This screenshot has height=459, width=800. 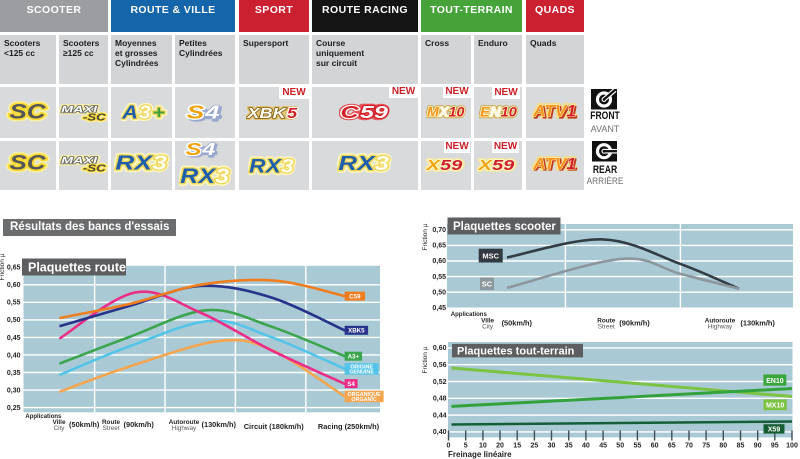 I want to click on svg-text: 0,52, so click(x=440, y=382).